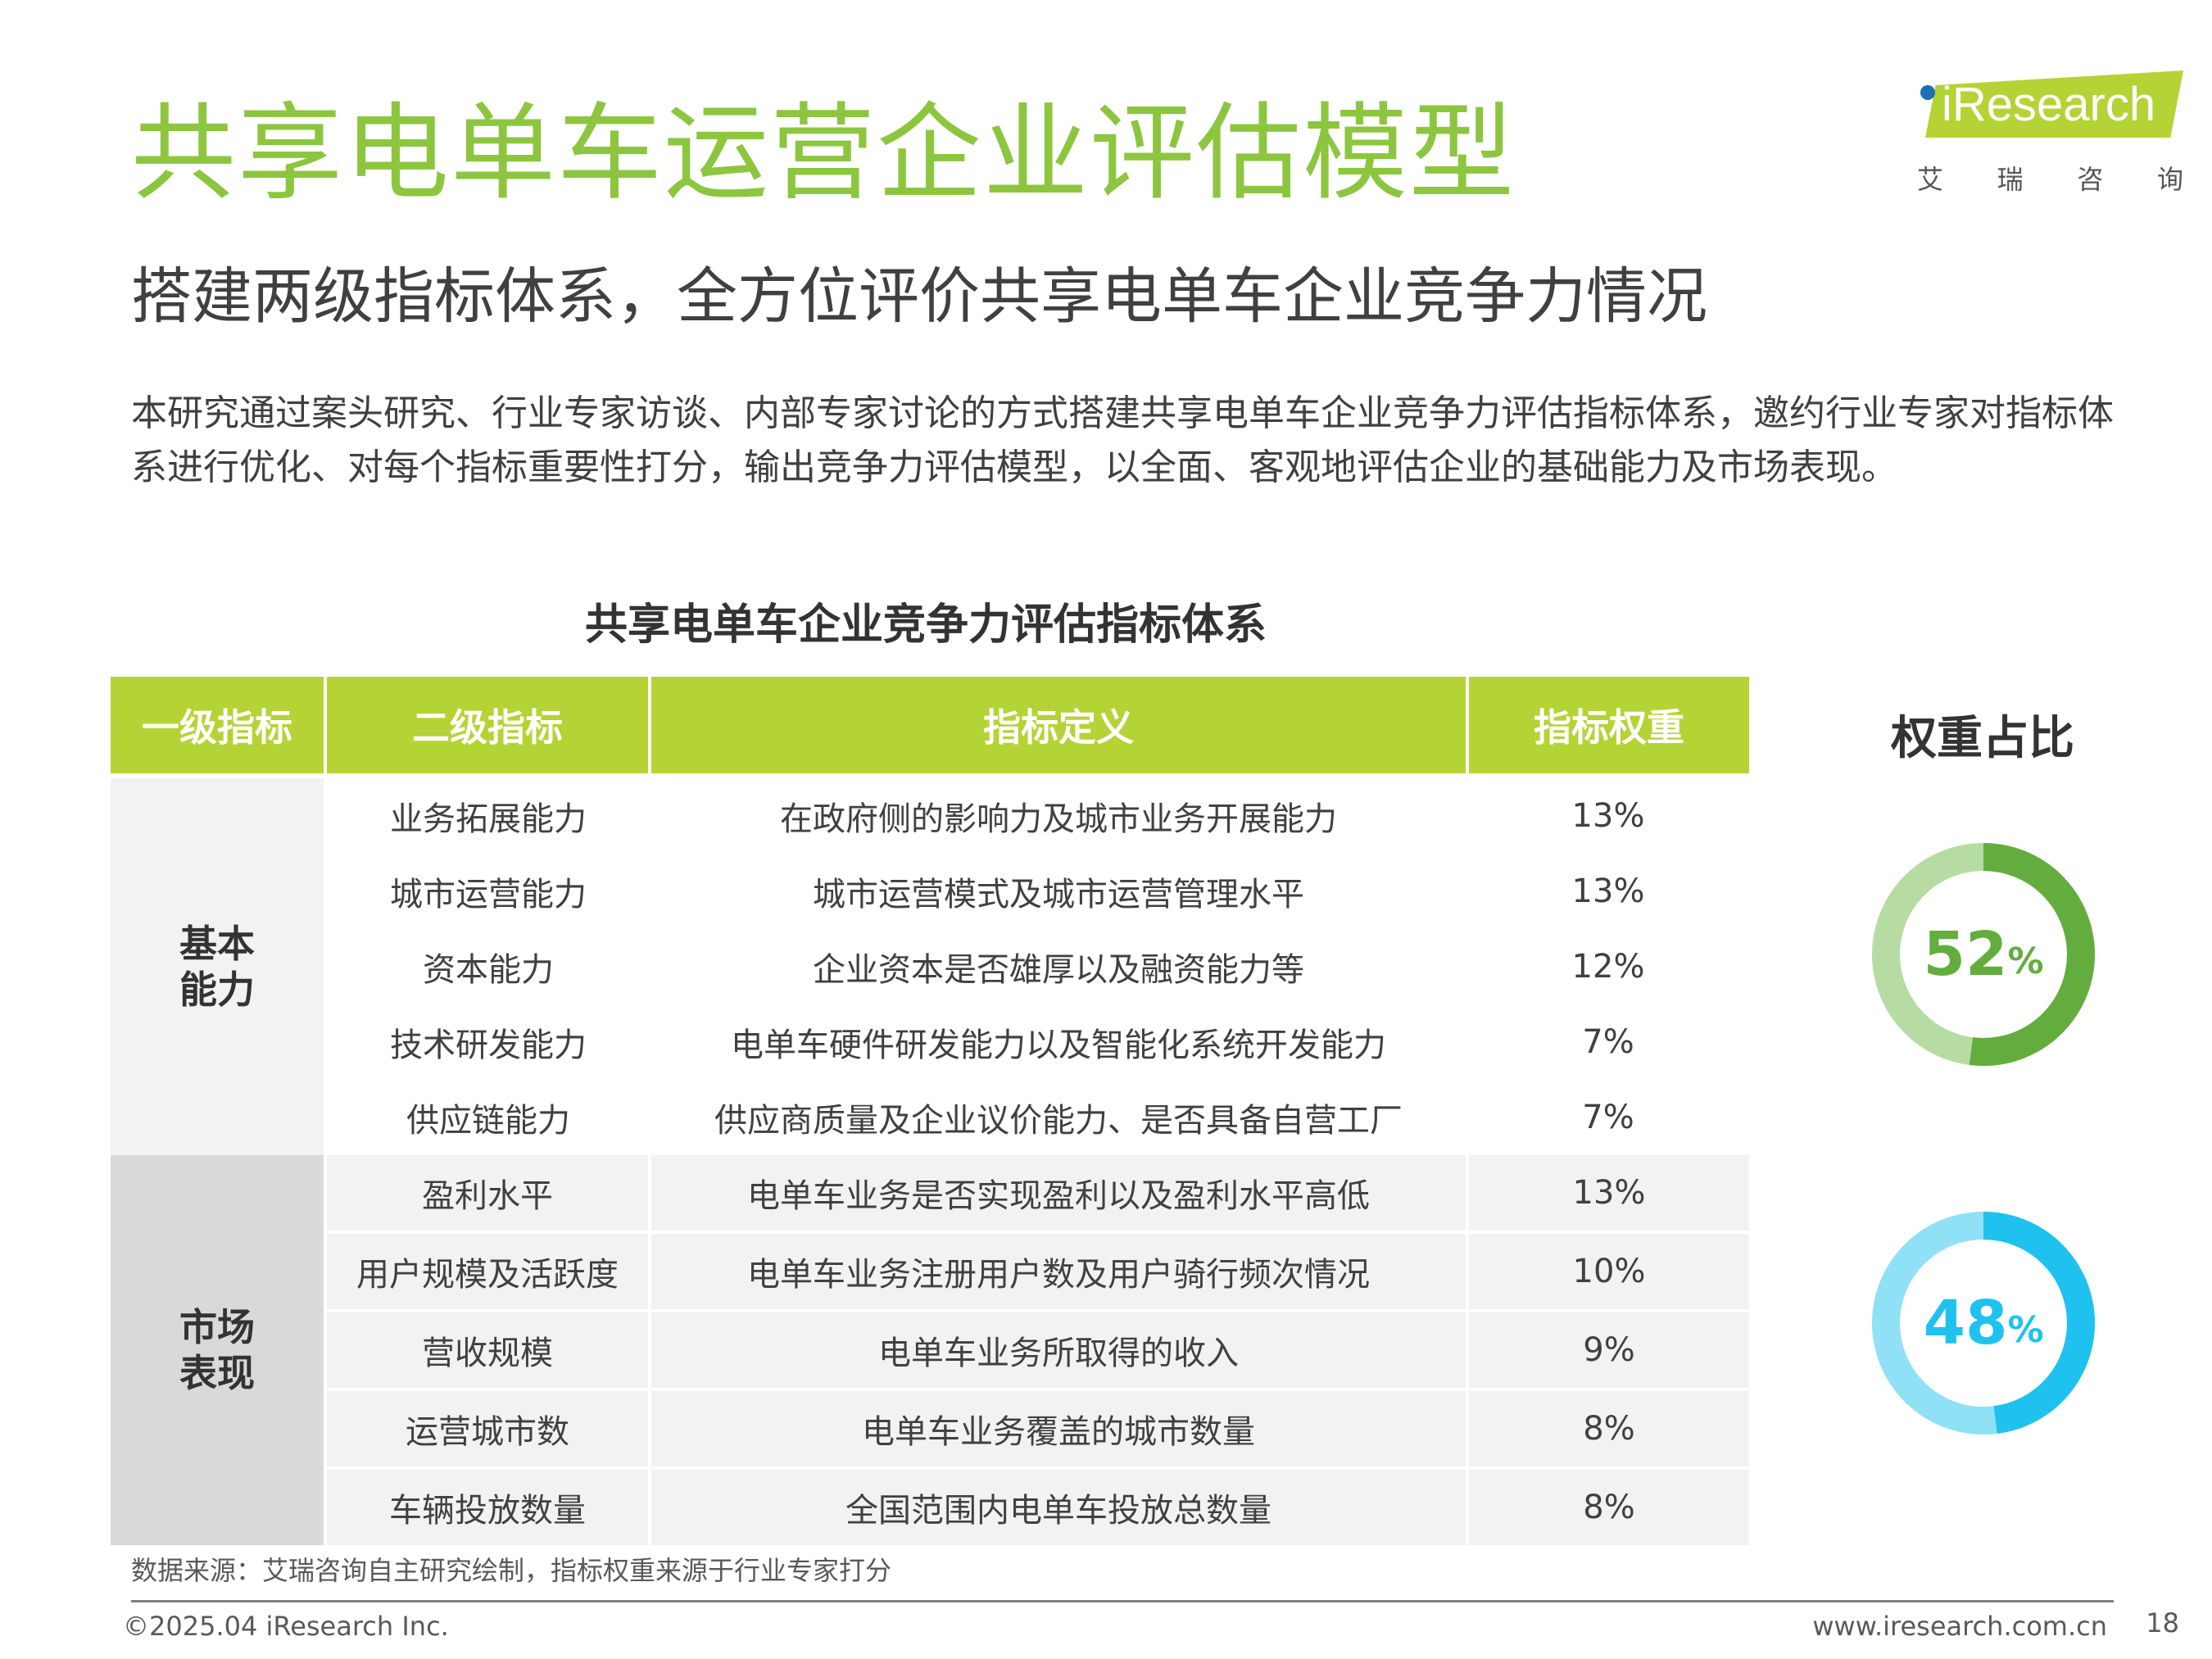 Image resolution: width=2212 pixels, height=1659 pixels. I want to click on table-row: 用户规模及活跃度 电单车业务注册用户数及用户骑行频次情况 10%, so click(930, 1272).